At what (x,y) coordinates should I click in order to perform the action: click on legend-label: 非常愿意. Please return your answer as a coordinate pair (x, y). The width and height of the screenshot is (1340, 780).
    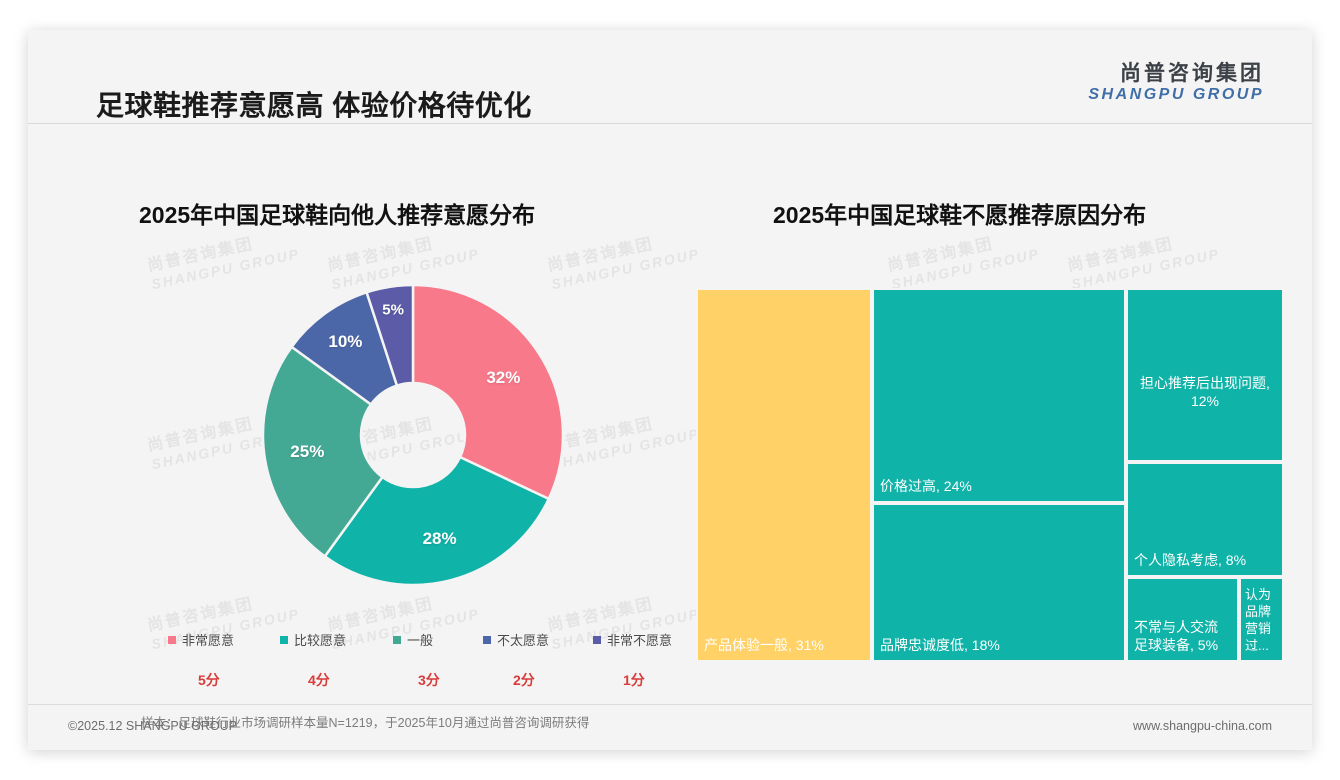
    Looking at the image, I should click on (208, 640).